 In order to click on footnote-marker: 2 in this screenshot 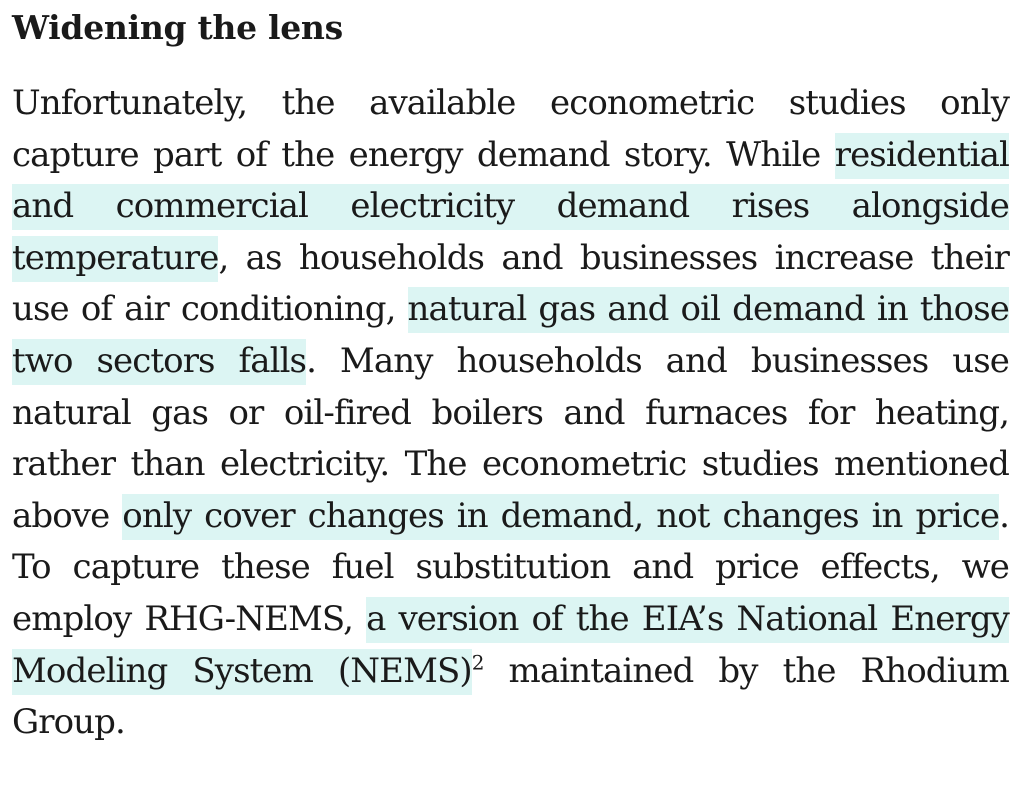, I will do `click(478, 662)`.